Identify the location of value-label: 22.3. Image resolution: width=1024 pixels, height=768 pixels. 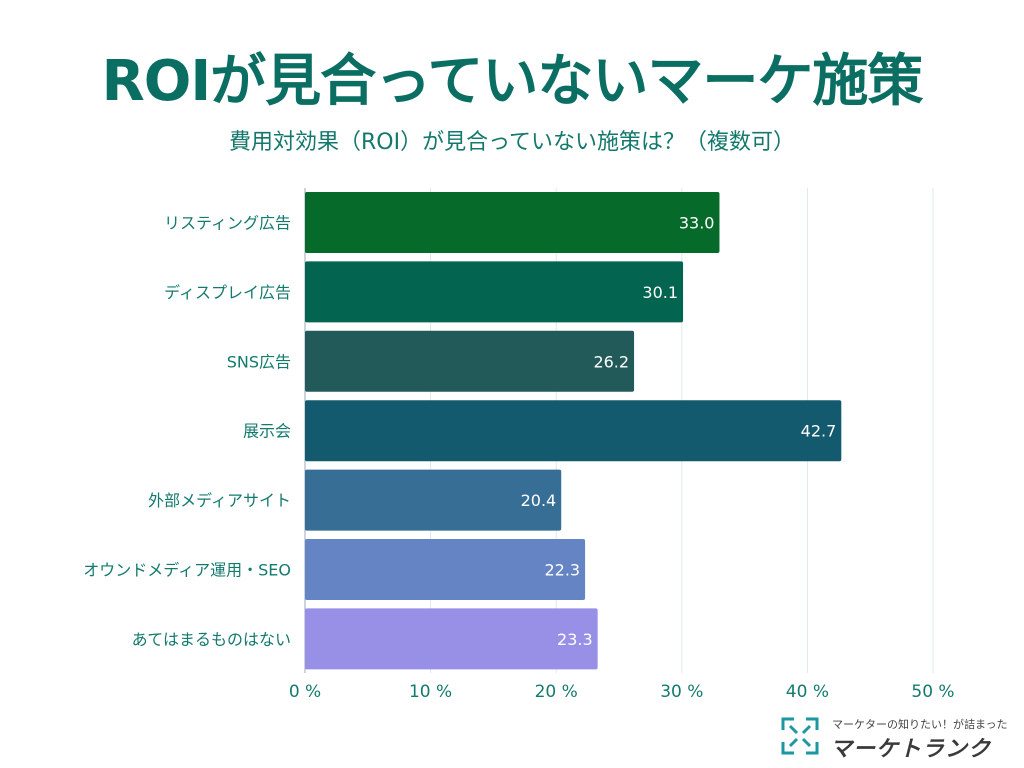
(562, 570).